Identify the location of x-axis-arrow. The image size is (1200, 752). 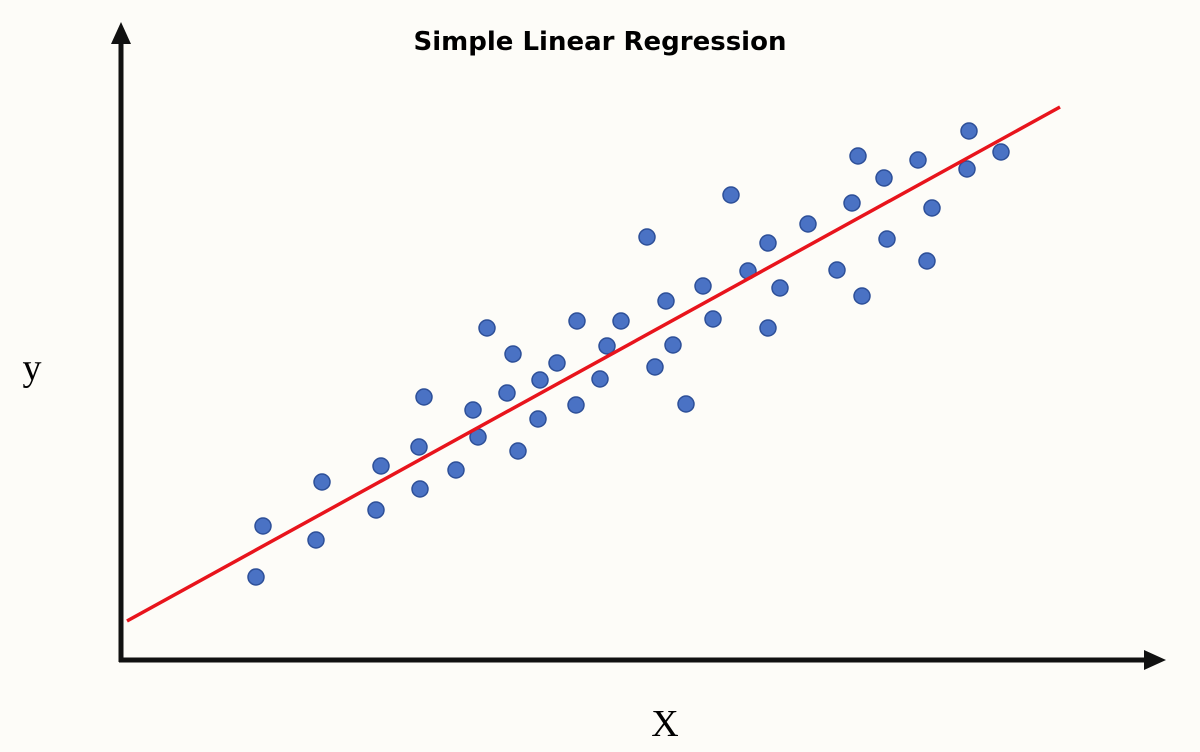
(1155, 660).